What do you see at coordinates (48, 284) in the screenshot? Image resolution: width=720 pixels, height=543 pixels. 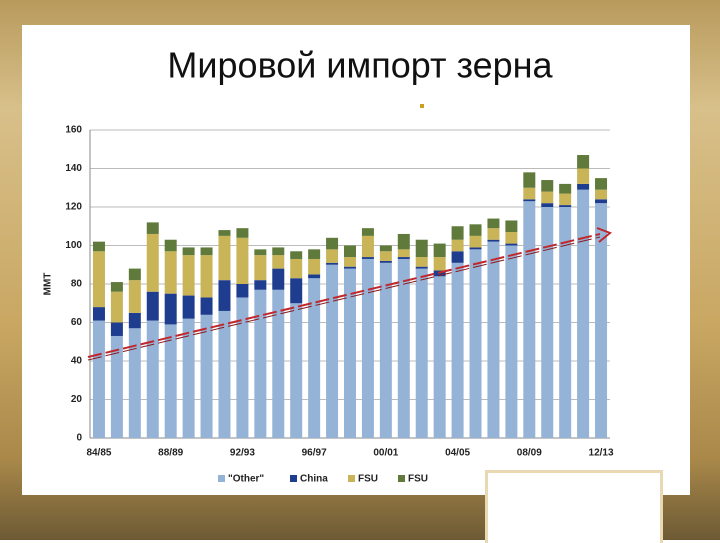 I see `y-axis-label: MMT` at bounding box center [48, 284].